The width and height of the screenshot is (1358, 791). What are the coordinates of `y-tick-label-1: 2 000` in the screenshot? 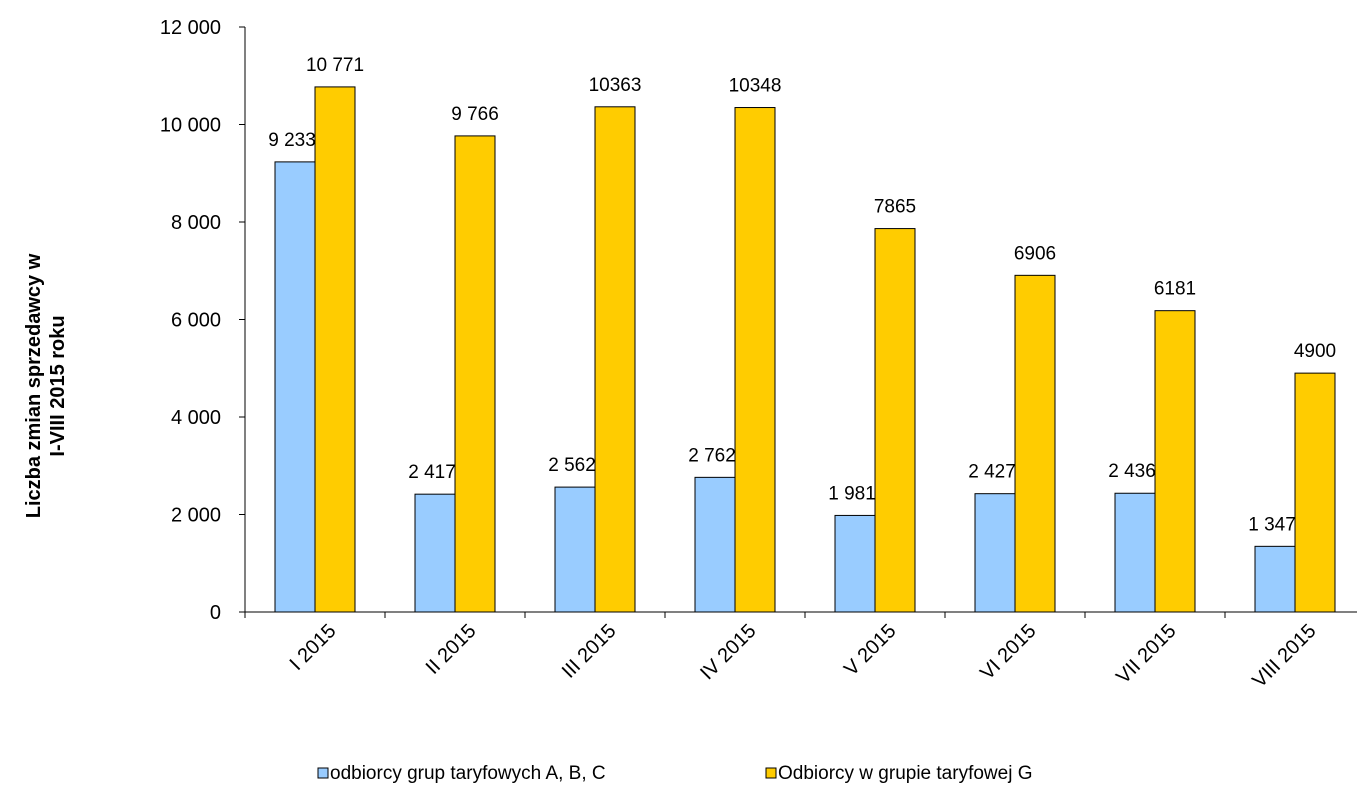 It's located at (196, 516).